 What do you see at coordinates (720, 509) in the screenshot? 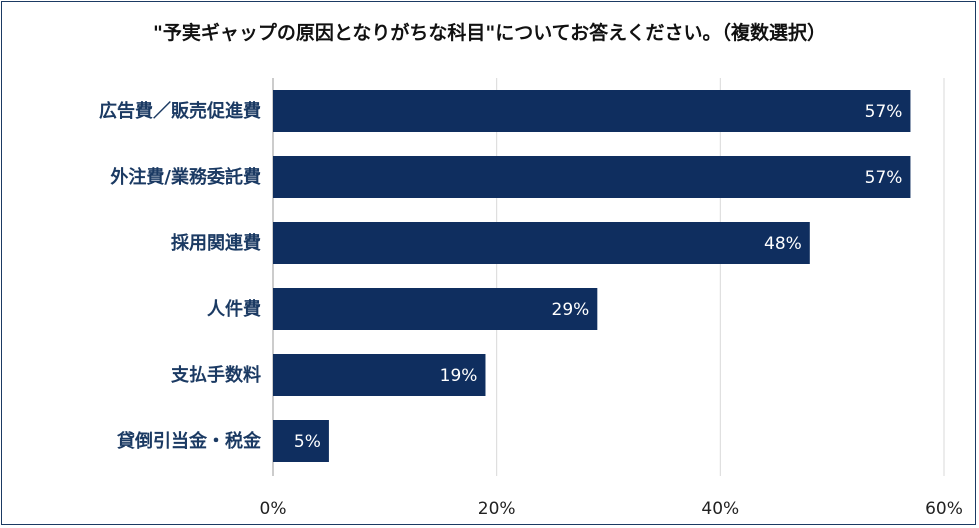
I see `x-tick-label: 40%` at bounding box center [720, 509].